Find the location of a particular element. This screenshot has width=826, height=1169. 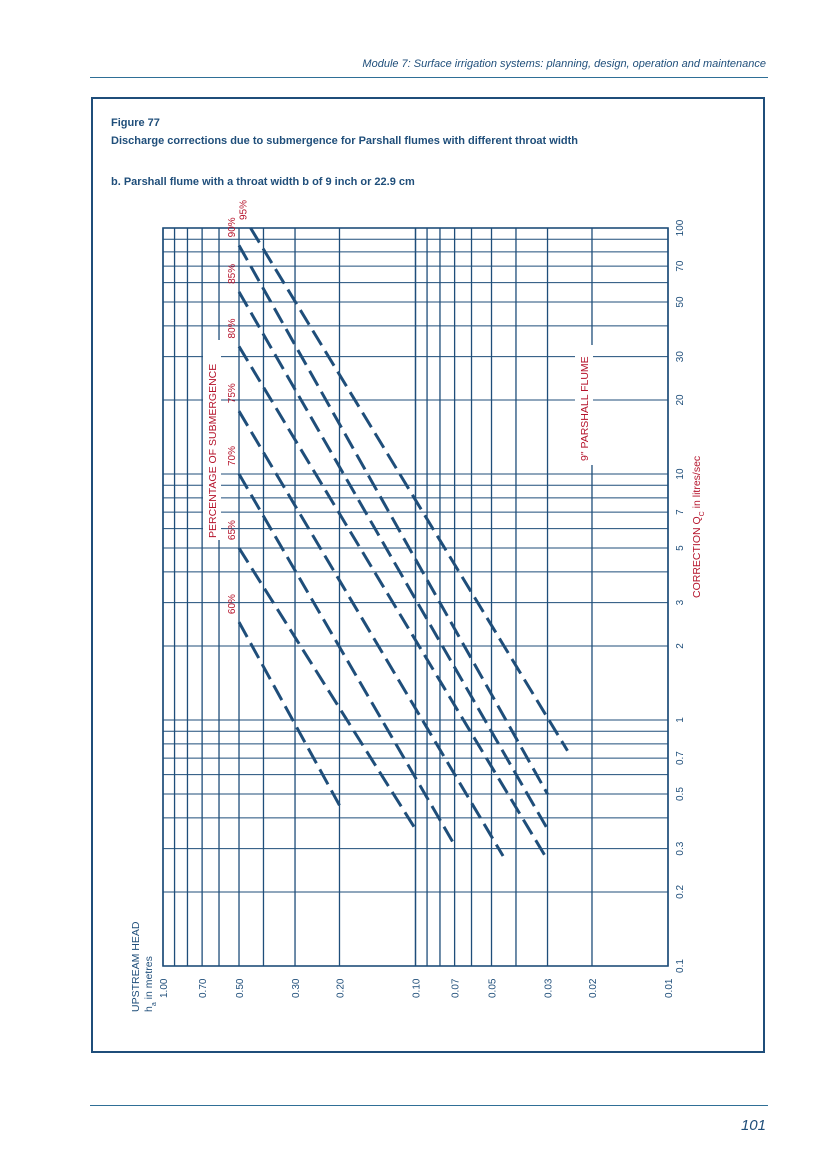

y-tick-label: 5 is located at coordinates (680, 548).